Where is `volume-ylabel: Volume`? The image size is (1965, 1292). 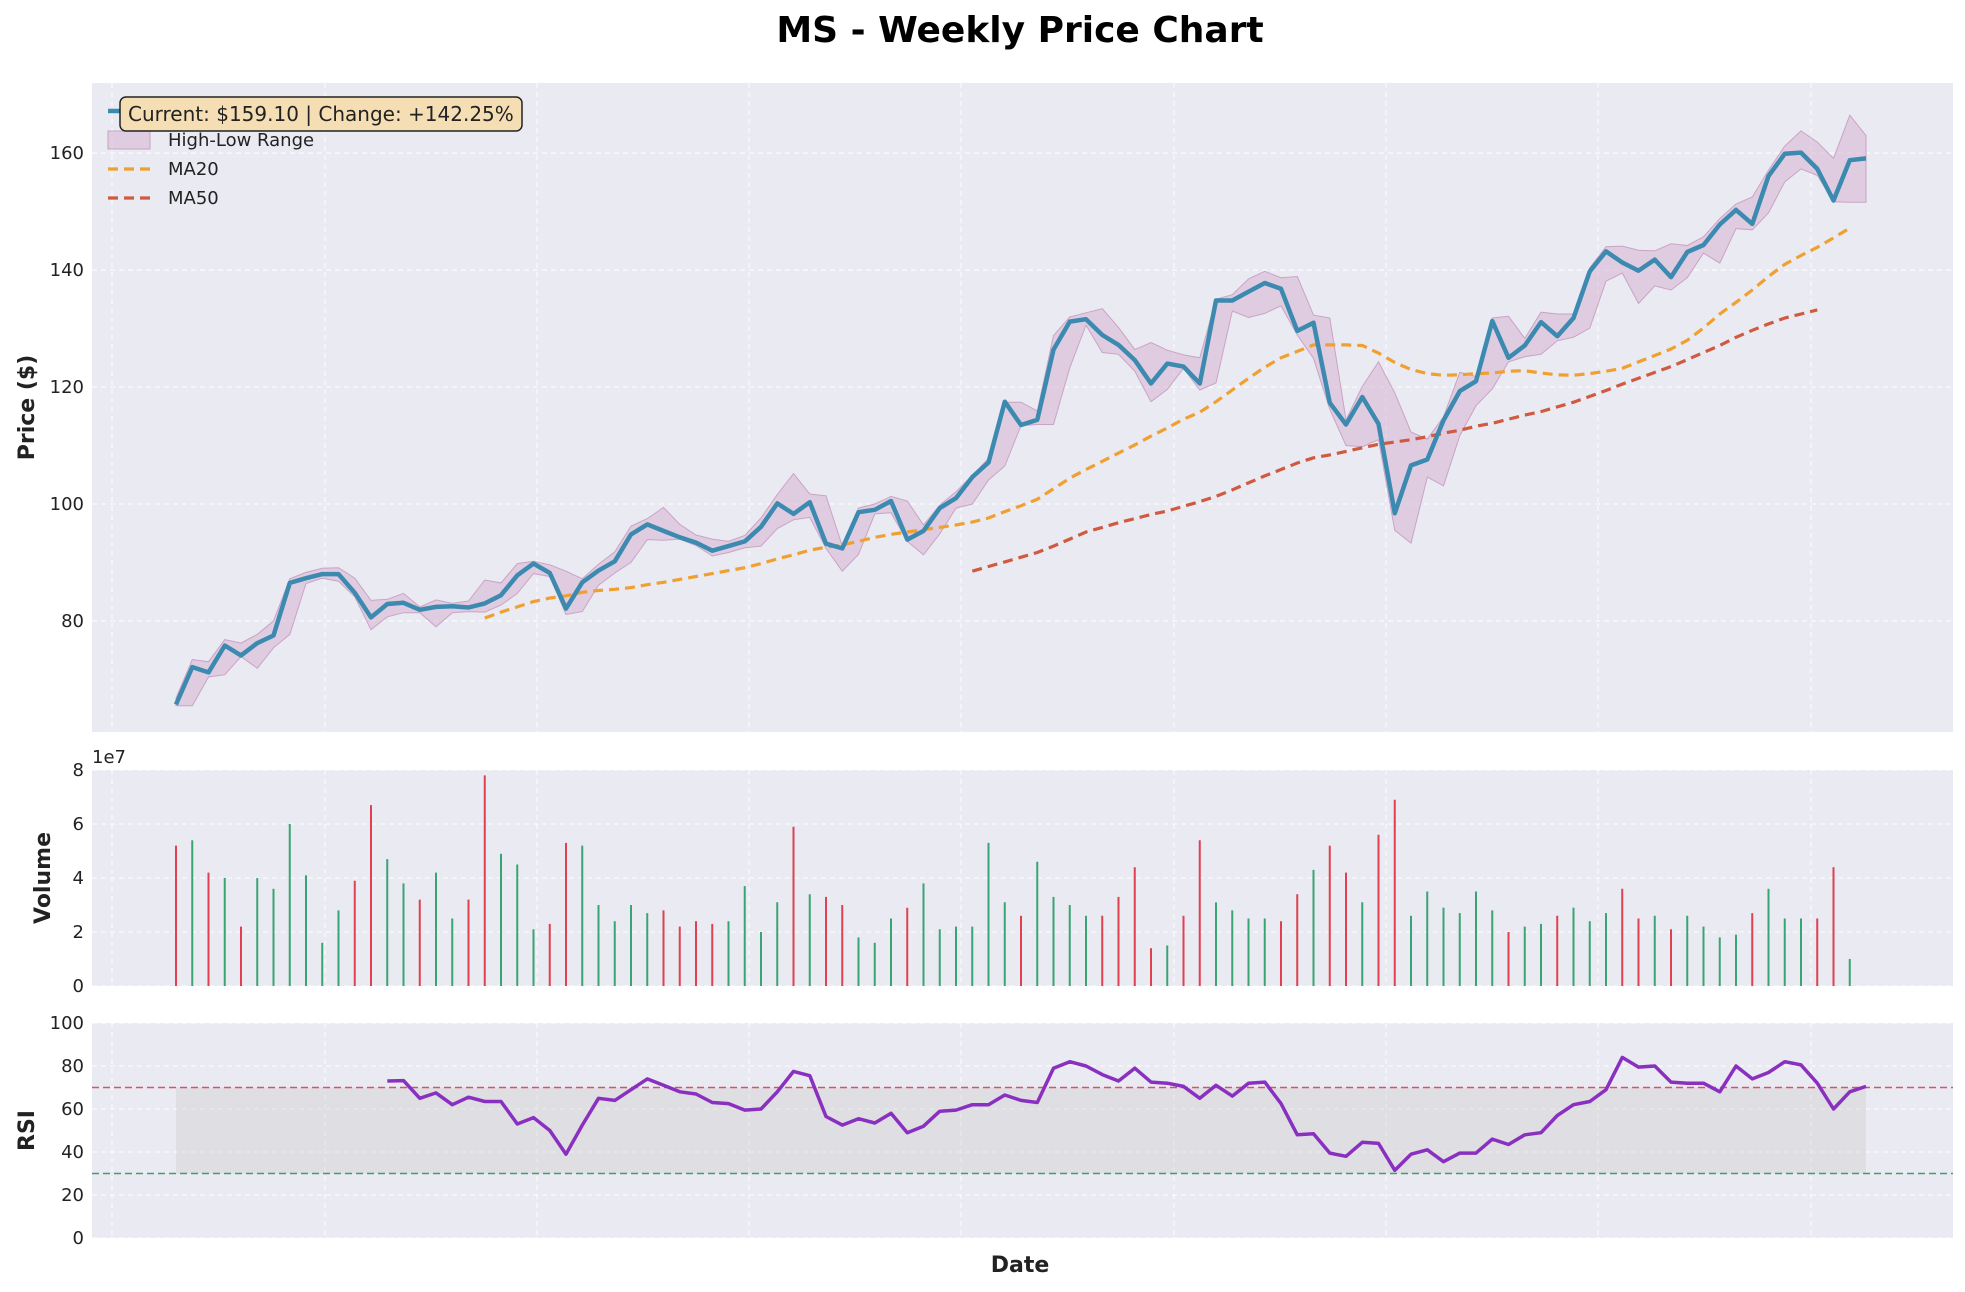
volume-ylabel: Volume is located at coordinates (43, 878).